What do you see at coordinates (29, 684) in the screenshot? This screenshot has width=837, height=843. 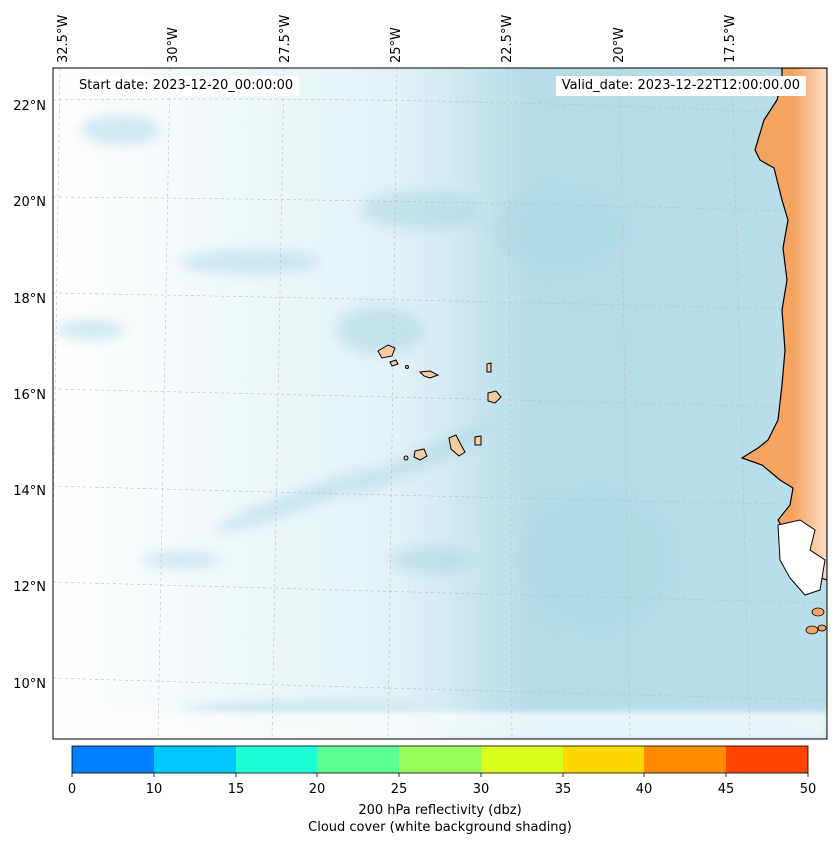 I see `lat-label: 10°N` at bounding box center [29, 684].